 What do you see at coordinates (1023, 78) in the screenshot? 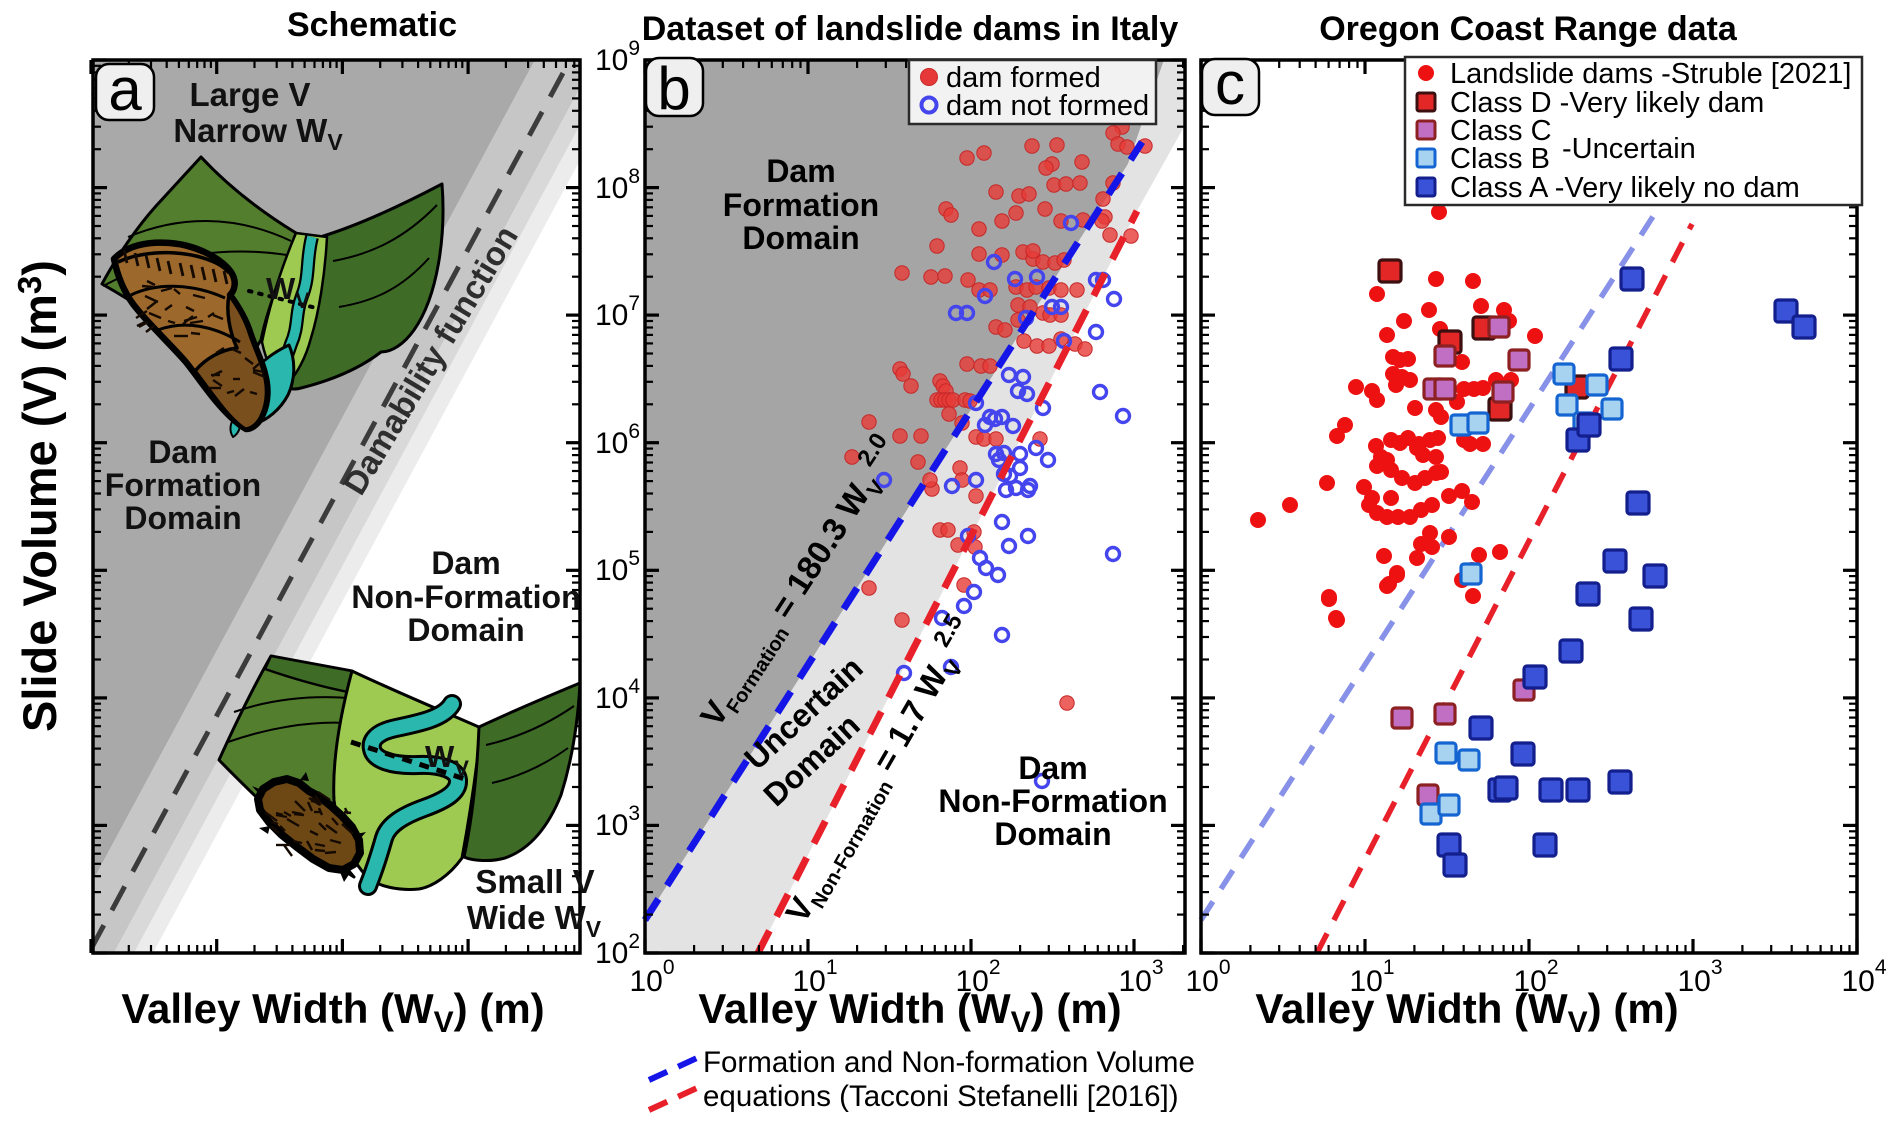
I see `svg-text: dam formed` at bounding box center [1023, 78].